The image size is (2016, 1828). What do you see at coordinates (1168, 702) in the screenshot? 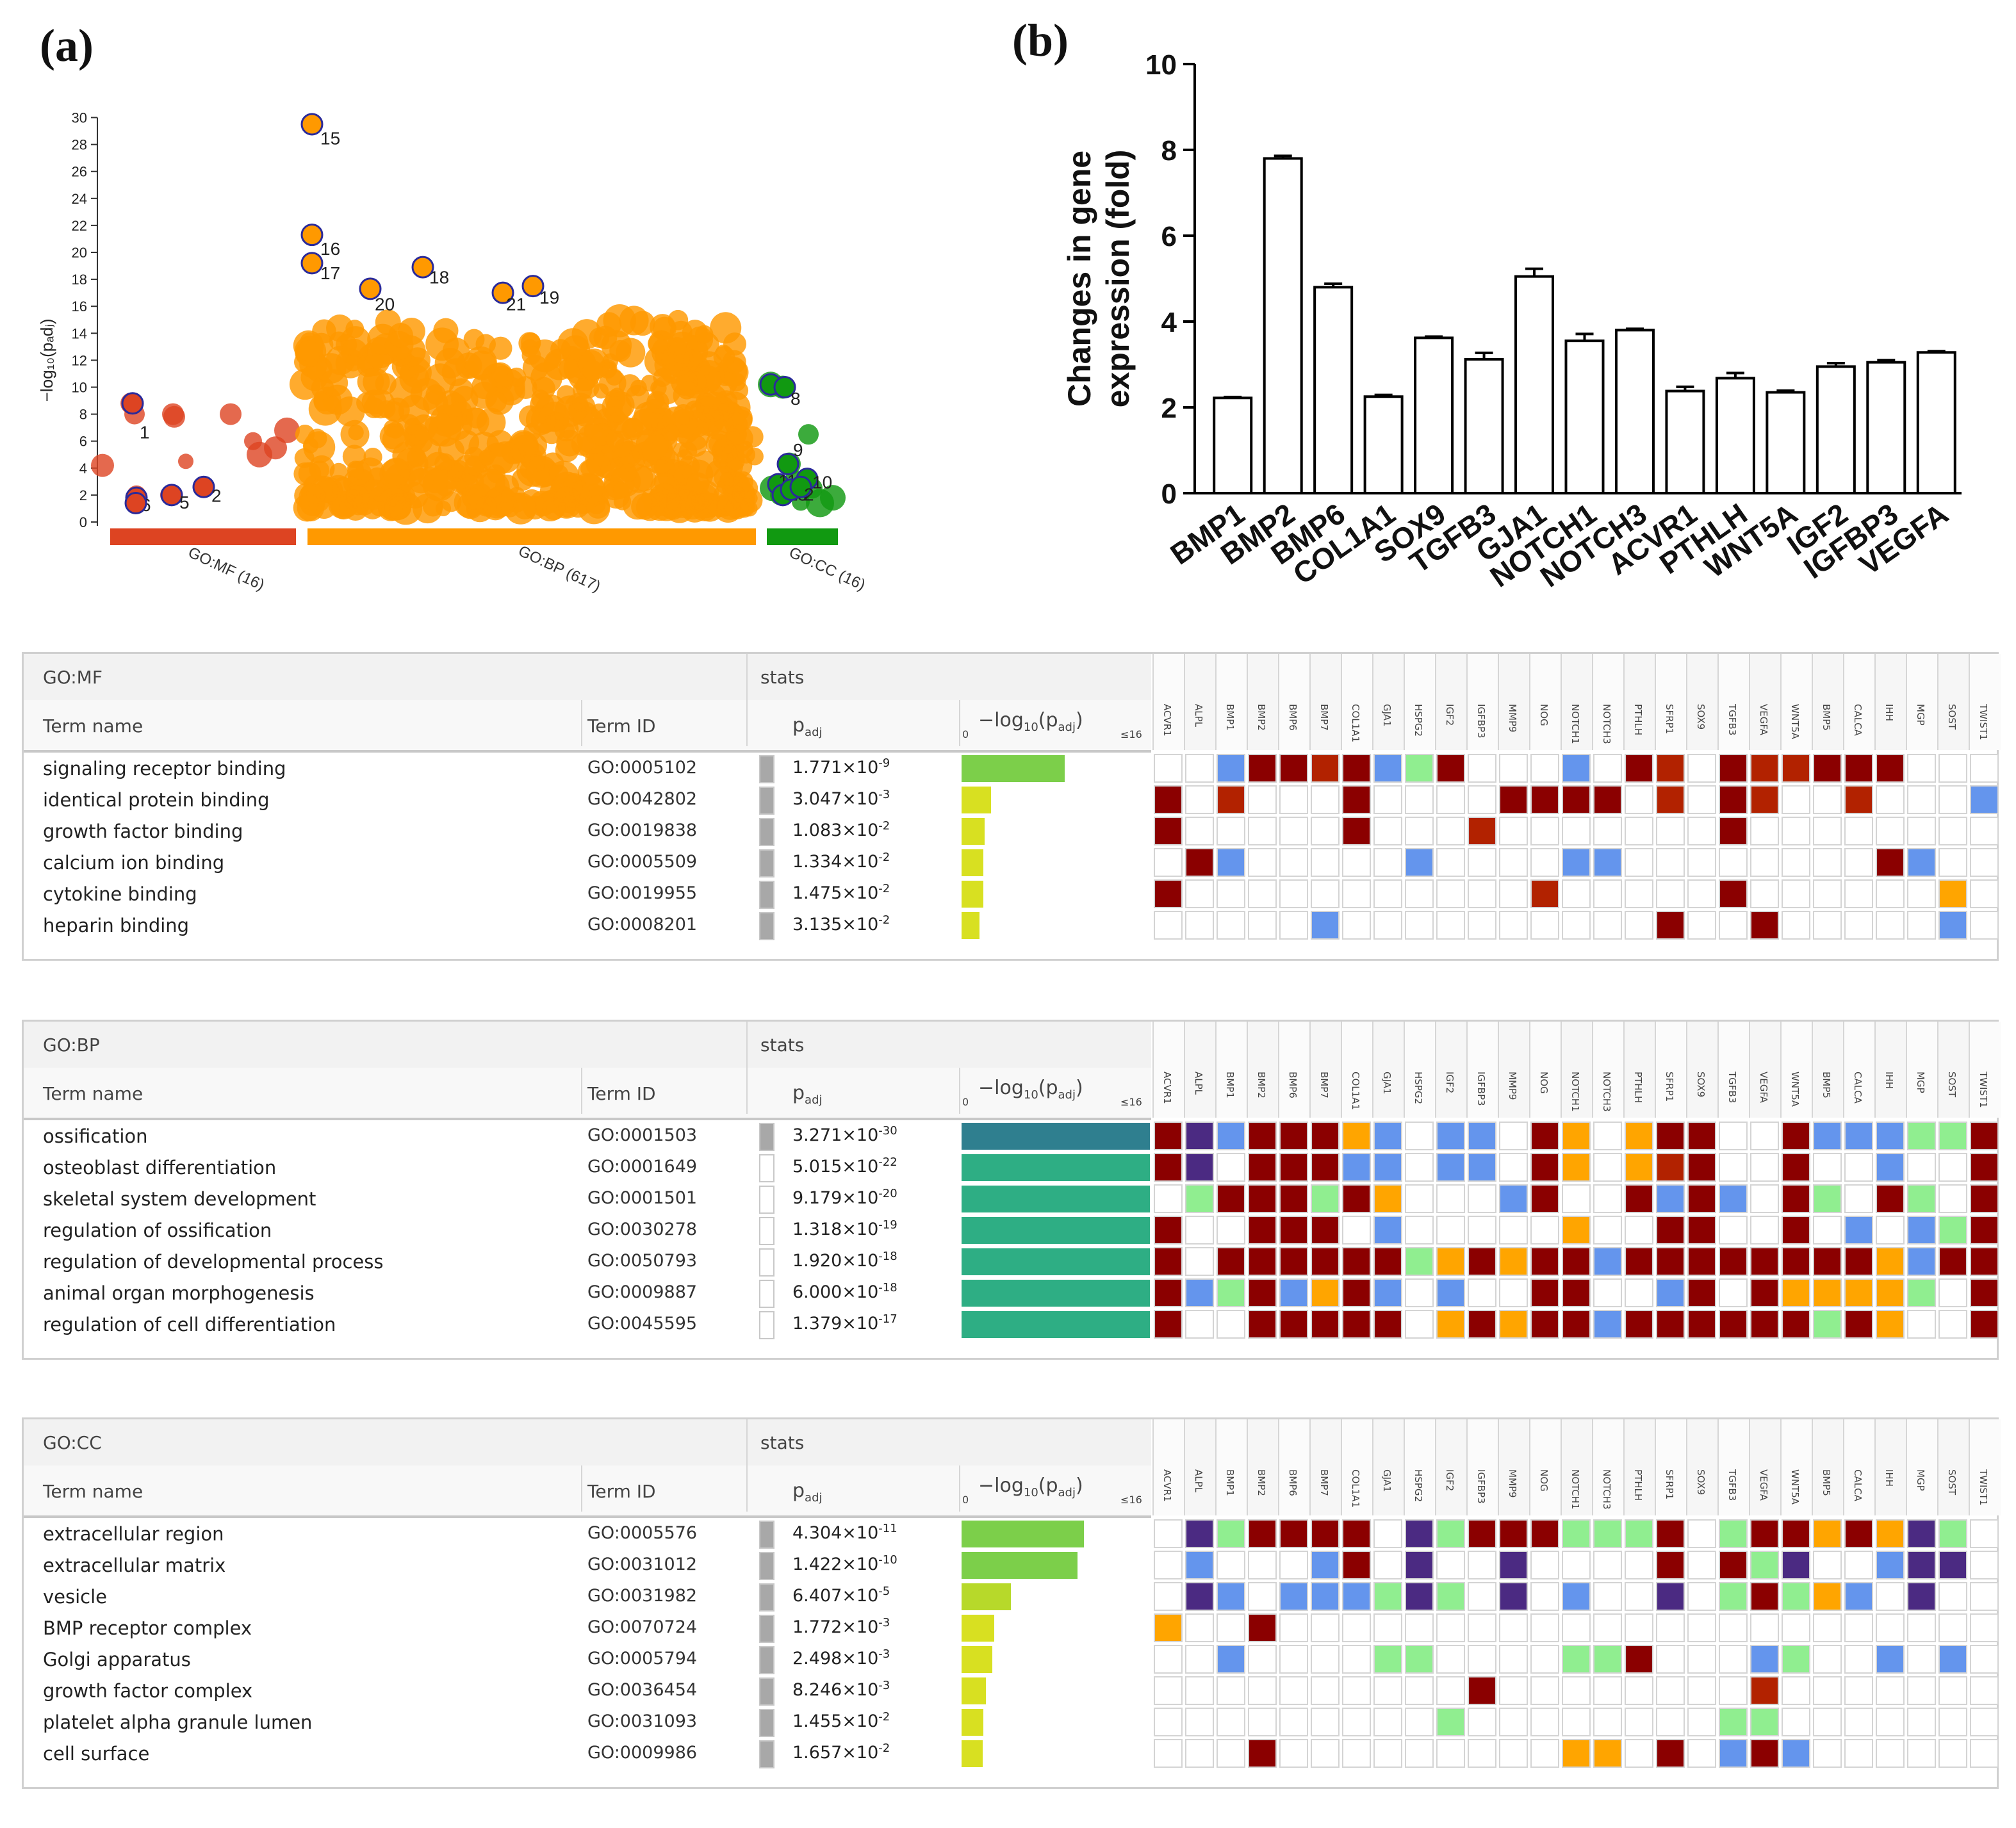
I see `gene-column-header: ACVR1` at bounding box center [1168, 702].